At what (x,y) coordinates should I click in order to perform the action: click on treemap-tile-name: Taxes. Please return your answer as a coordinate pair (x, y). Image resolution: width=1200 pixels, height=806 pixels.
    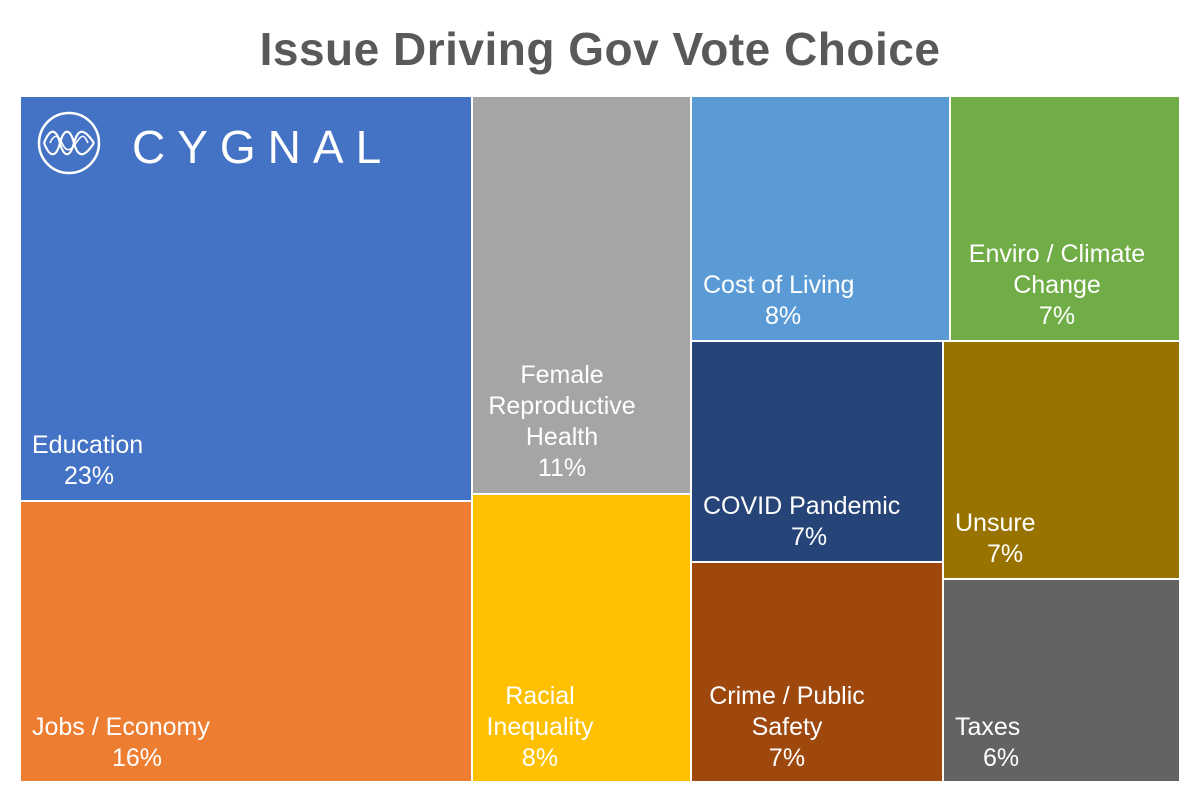
    Looking at the image, I should click on (988, 727).